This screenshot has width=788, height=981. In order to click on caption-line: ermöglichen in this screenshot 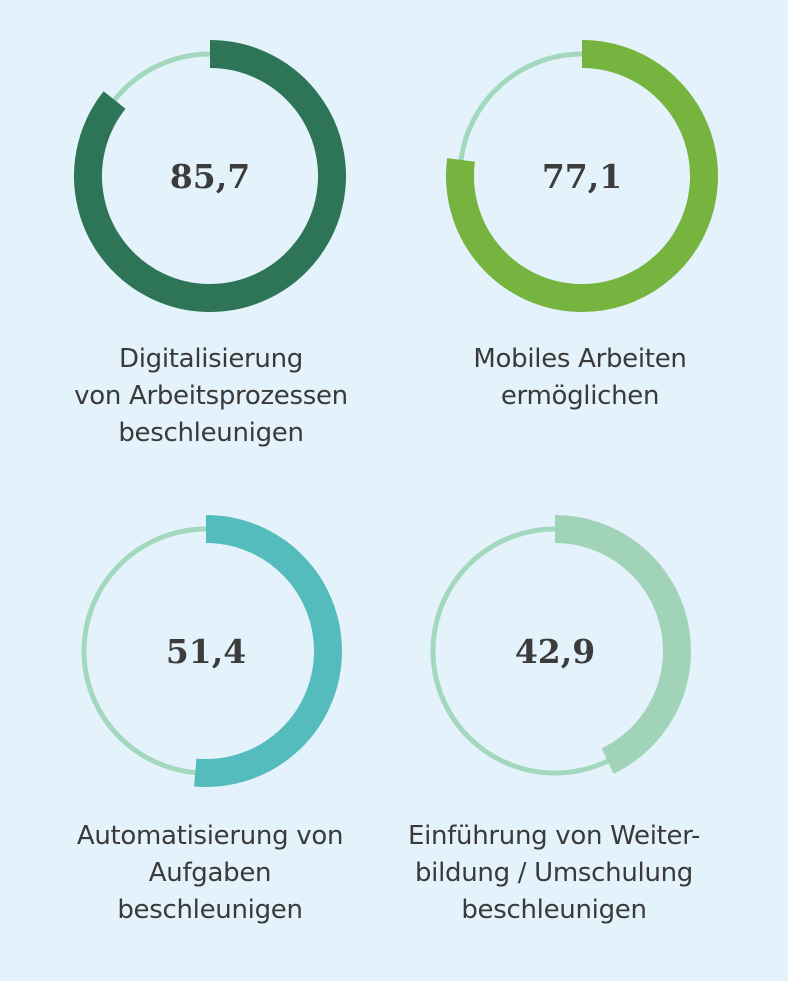, I will do `click(580, 396)`.